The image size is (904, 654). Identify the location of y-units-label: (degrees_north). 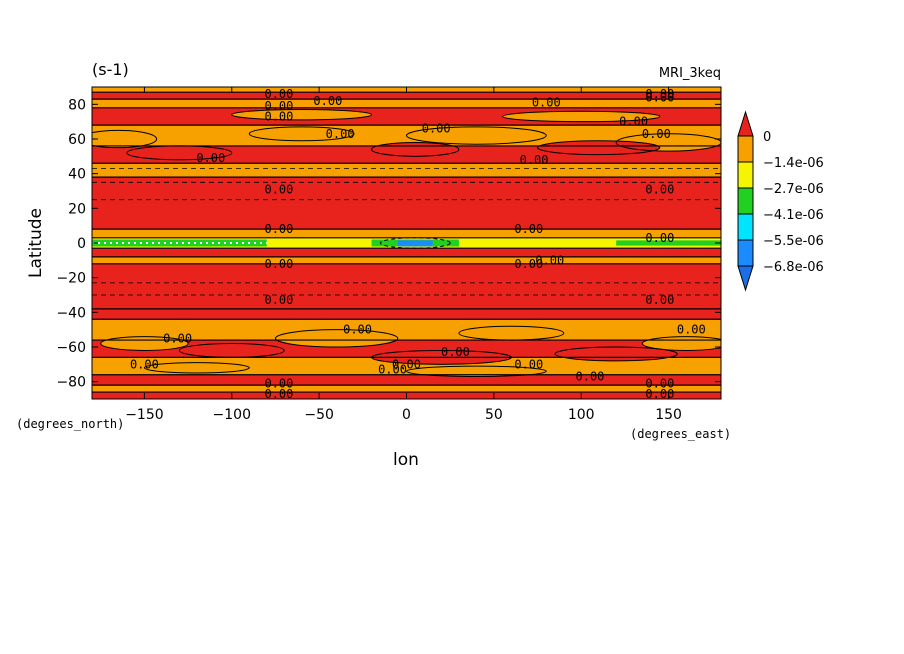
(70, 424).